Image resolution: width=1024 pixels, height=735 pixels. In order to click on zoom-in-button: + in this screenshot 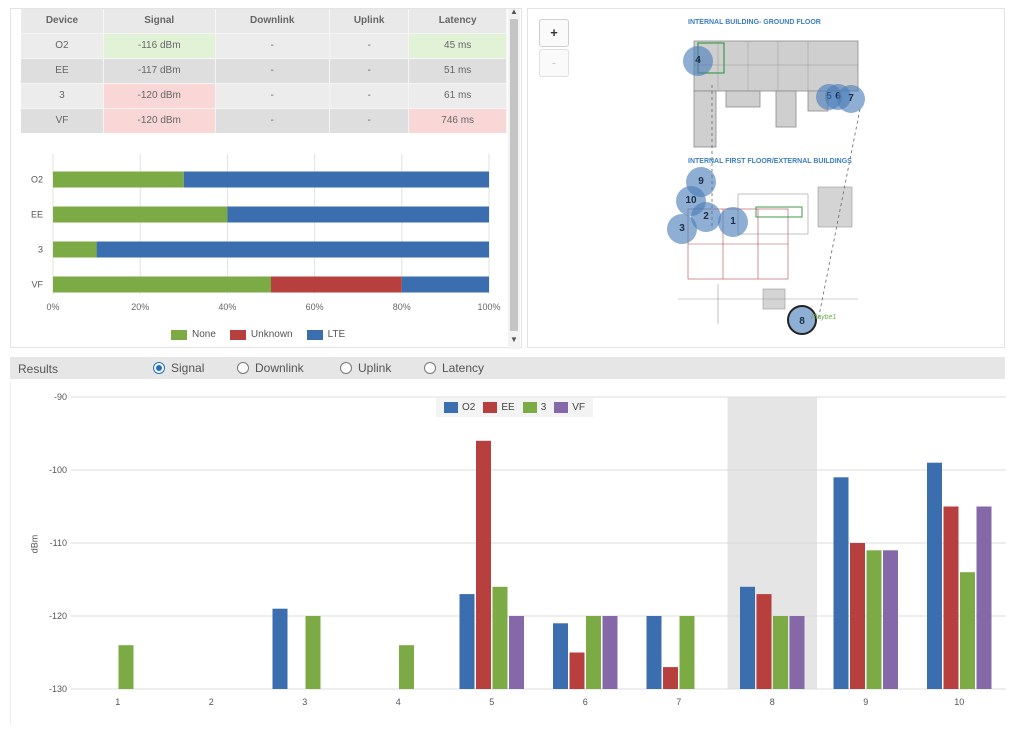, I will do `click(554, 33)`.